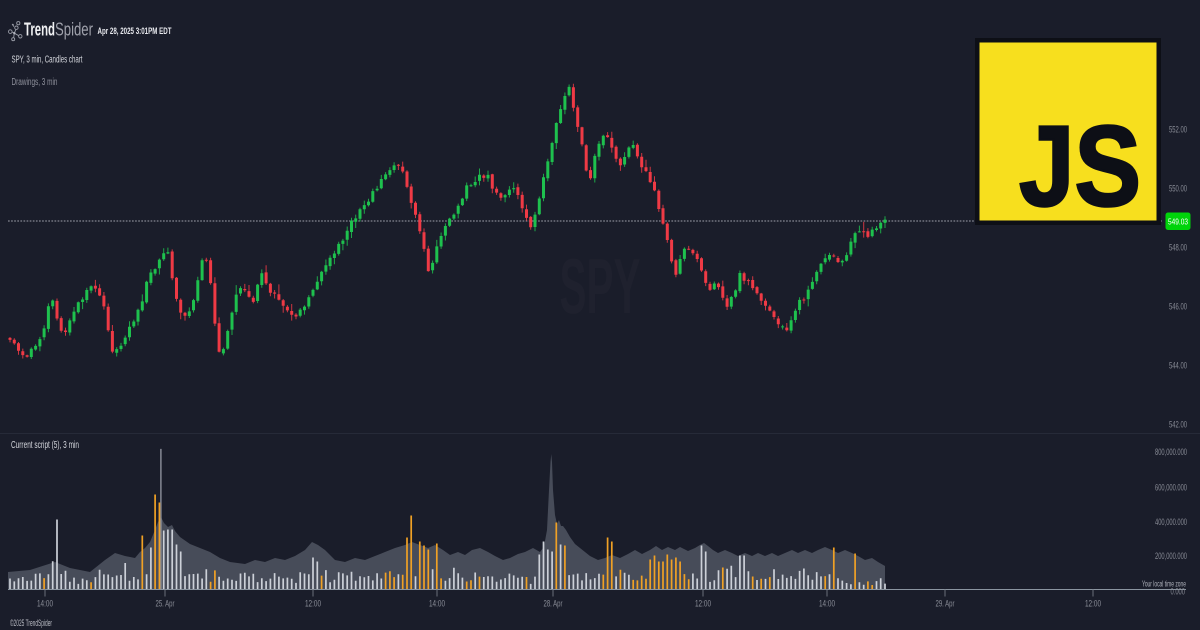 The image size is (1200, 630). What do you see at coordinates (1171, 556) in the screenshot?
I see `svg-text: 200,000.000` at bounding box center [1171, 556].